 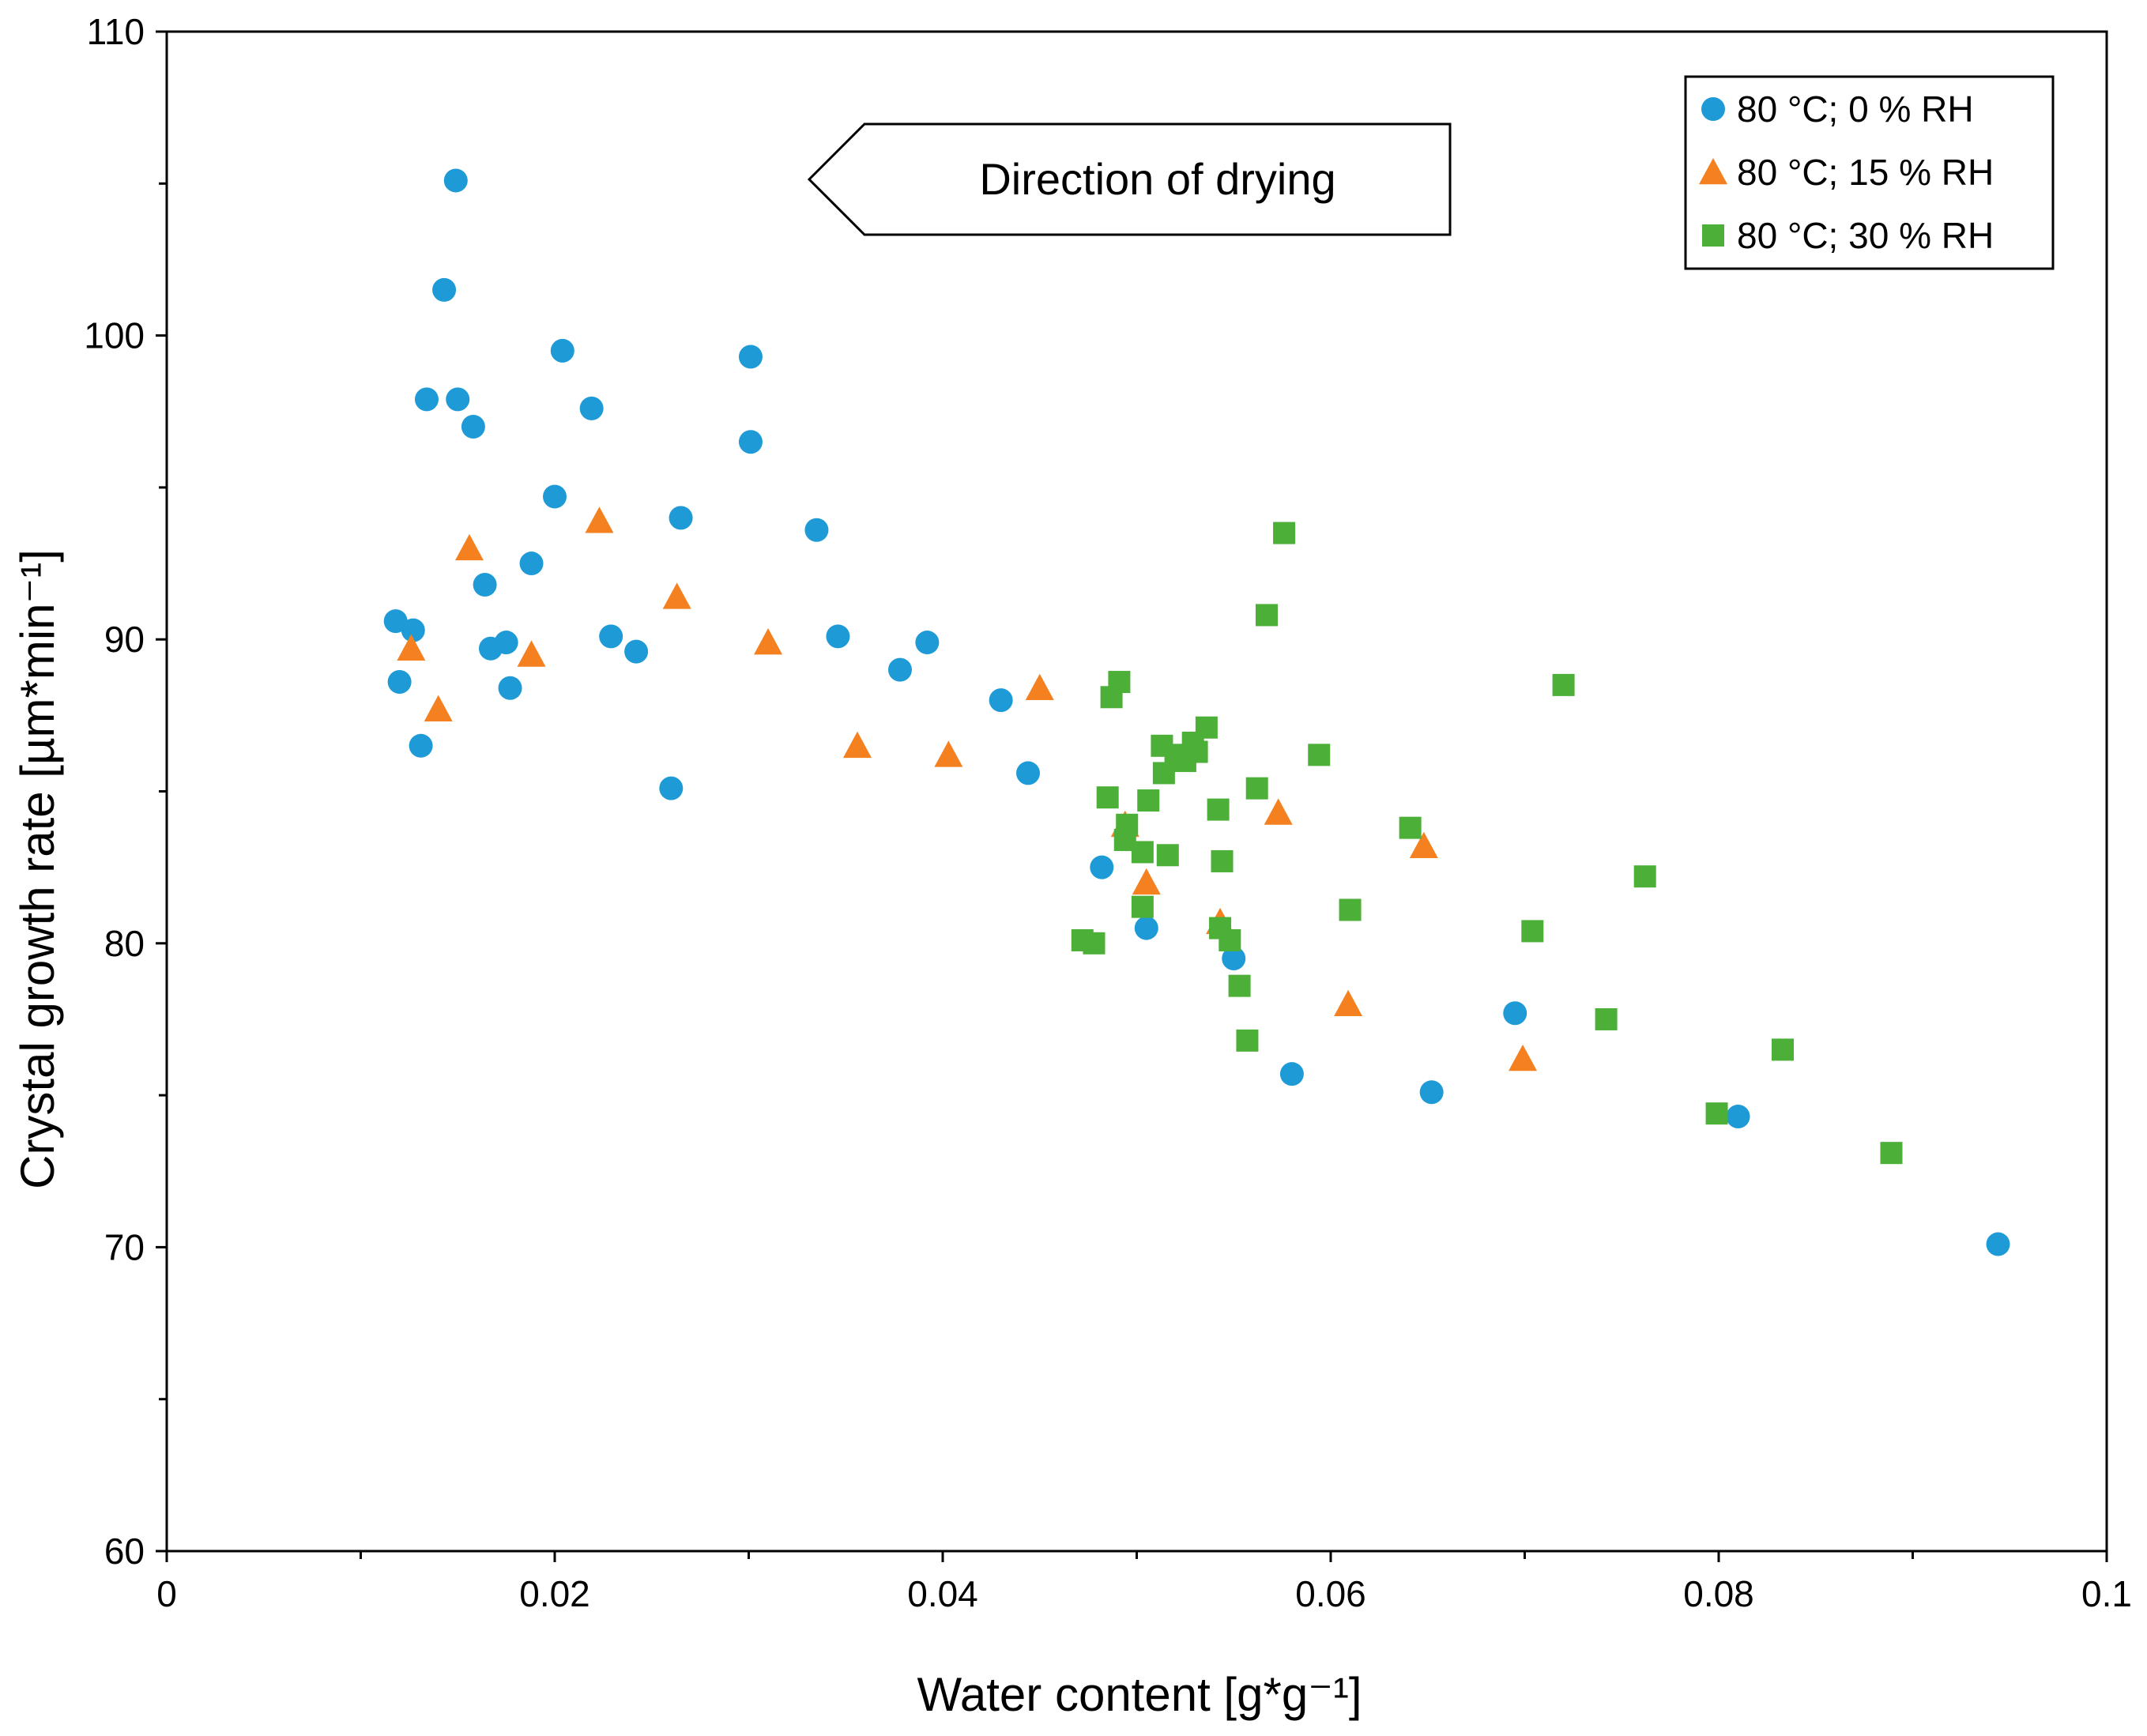 What do you see at coordinates (1330, 1593) in the screenshot?
I see `x-tick-label: 0.06` at bounding box center [1330, 1593].